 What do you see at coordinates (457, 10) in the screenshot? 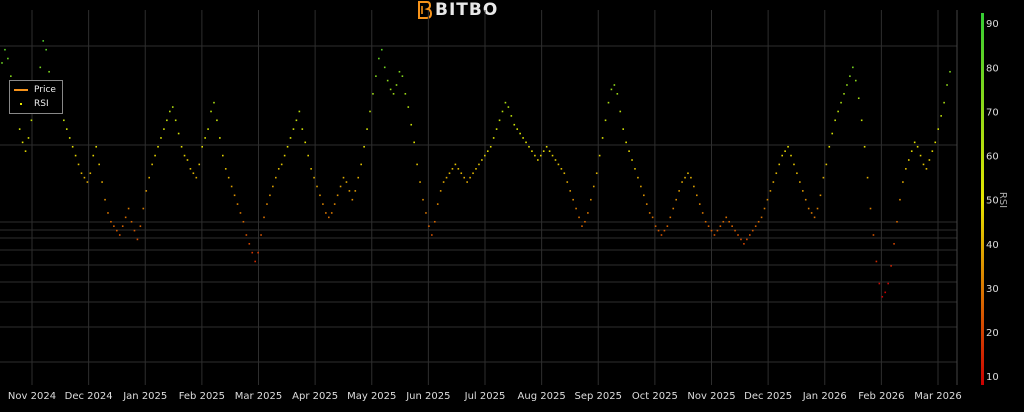
I see `bitbo-logo: BITBO` at bounding box center [457, 10].